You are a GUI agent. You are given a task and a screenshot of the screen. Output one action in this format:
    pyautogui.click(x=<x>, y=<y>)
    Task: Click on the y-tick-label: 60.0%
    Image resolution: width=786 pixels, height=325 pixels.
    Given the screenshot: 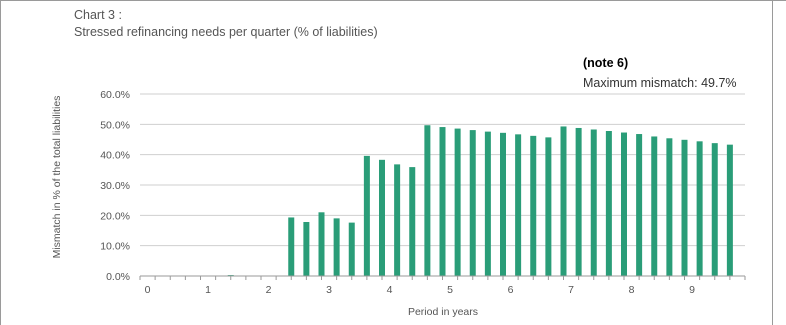 What is the action you would take?
    pyautogui.click(x=115, y=95)
    